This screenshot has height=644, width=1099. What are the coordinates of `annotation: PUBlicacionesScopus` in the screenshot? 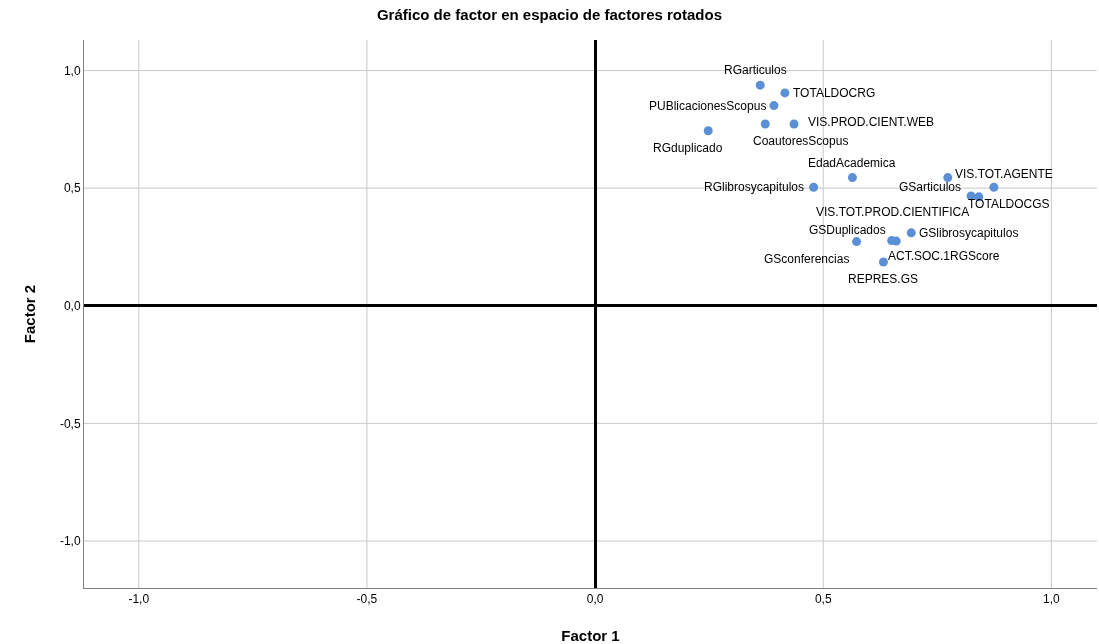 It's located at (708, 106).